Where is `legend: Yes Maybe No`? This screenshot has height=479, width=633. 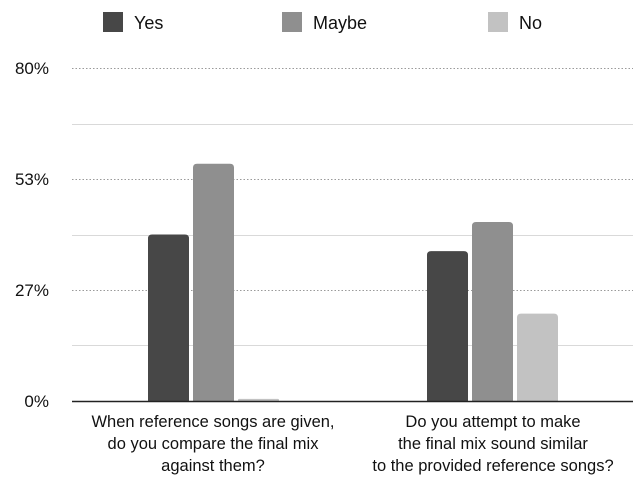
legend: Yes Maybe No is located at coordinates (322, 22).